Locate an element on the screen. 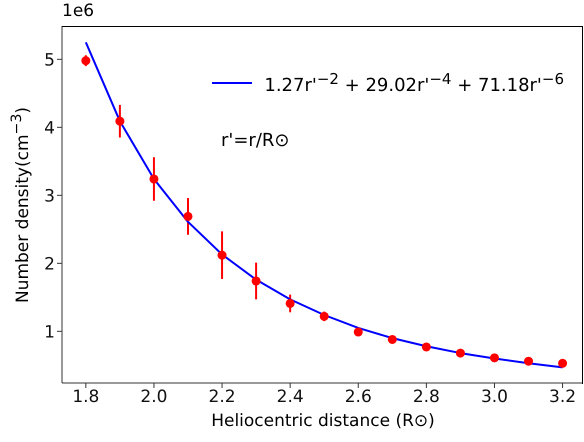 The image size is (584, 442). x-tick-label: 2.2 is located at coordinates (222, 397).